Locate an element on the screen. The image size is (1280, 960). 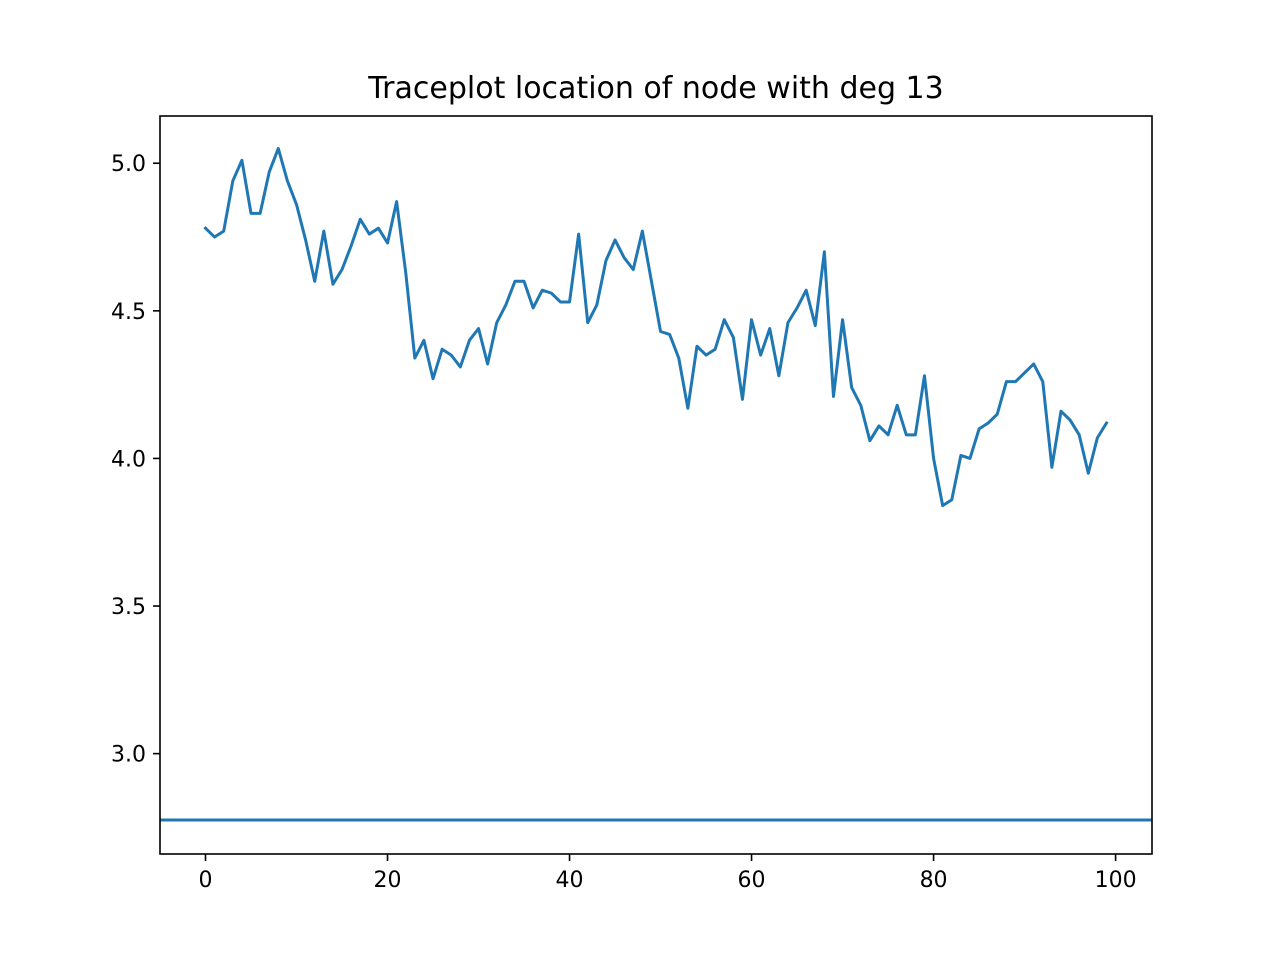
x-tick-label: 100 is located at coordinates (1116, 880).